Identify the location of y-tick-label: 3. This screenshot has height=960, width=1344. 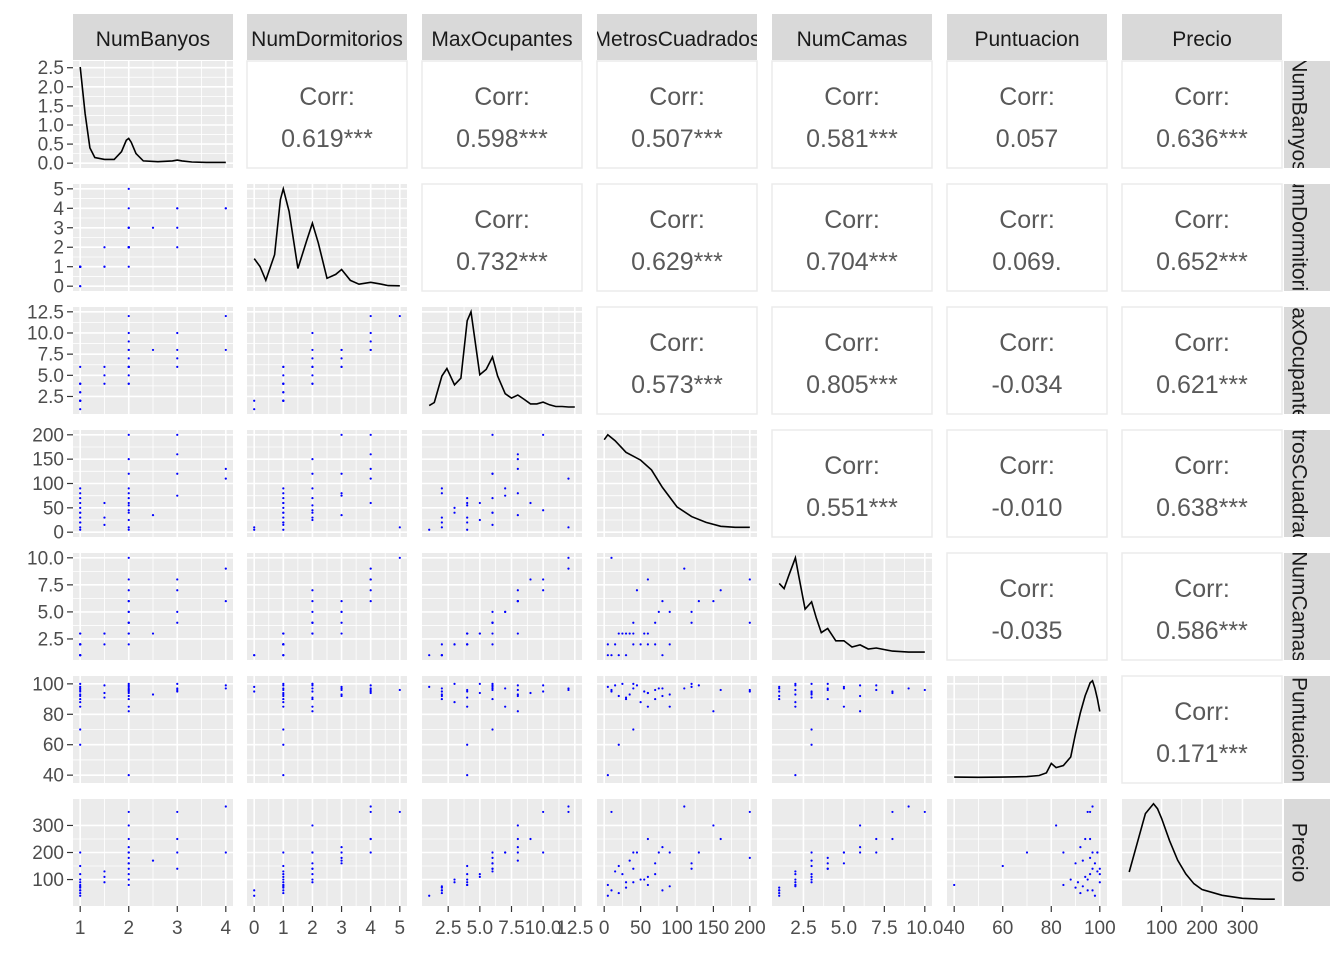
(58, 228).